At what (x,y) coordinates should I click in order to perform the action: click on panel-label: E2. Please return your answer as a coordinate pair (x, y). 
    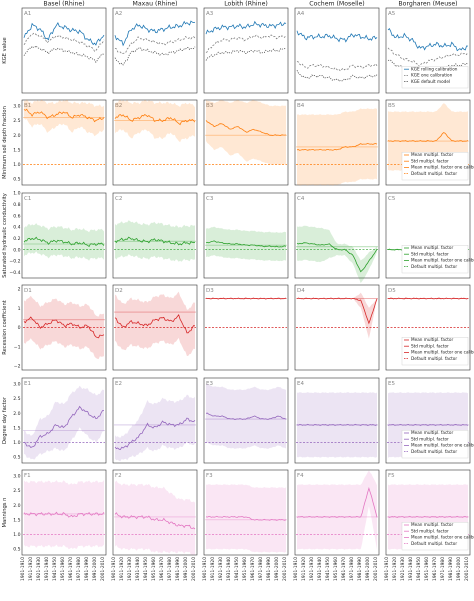
    Looking at the image, I should click on (118, 384).